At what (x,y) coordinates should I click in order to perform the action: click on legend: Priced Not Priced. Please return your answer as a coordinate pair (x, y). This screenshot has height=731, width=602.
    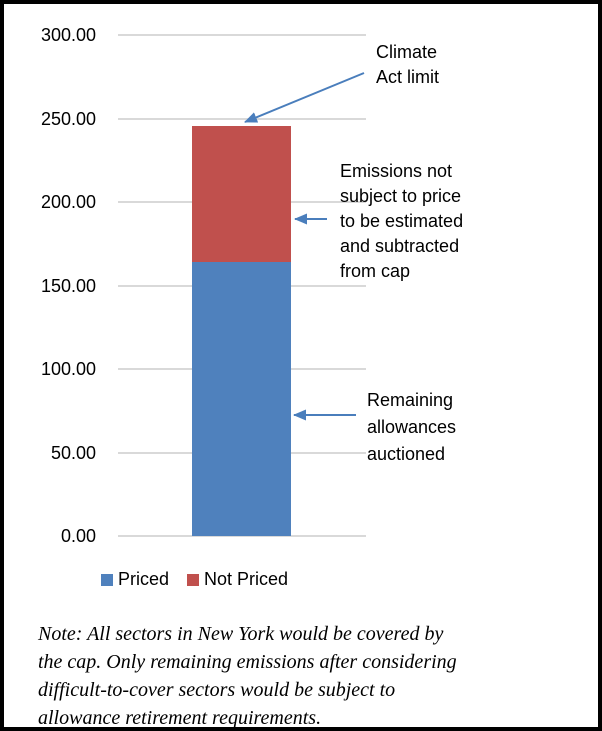
    Looking at the image, I should click on (203, 579).